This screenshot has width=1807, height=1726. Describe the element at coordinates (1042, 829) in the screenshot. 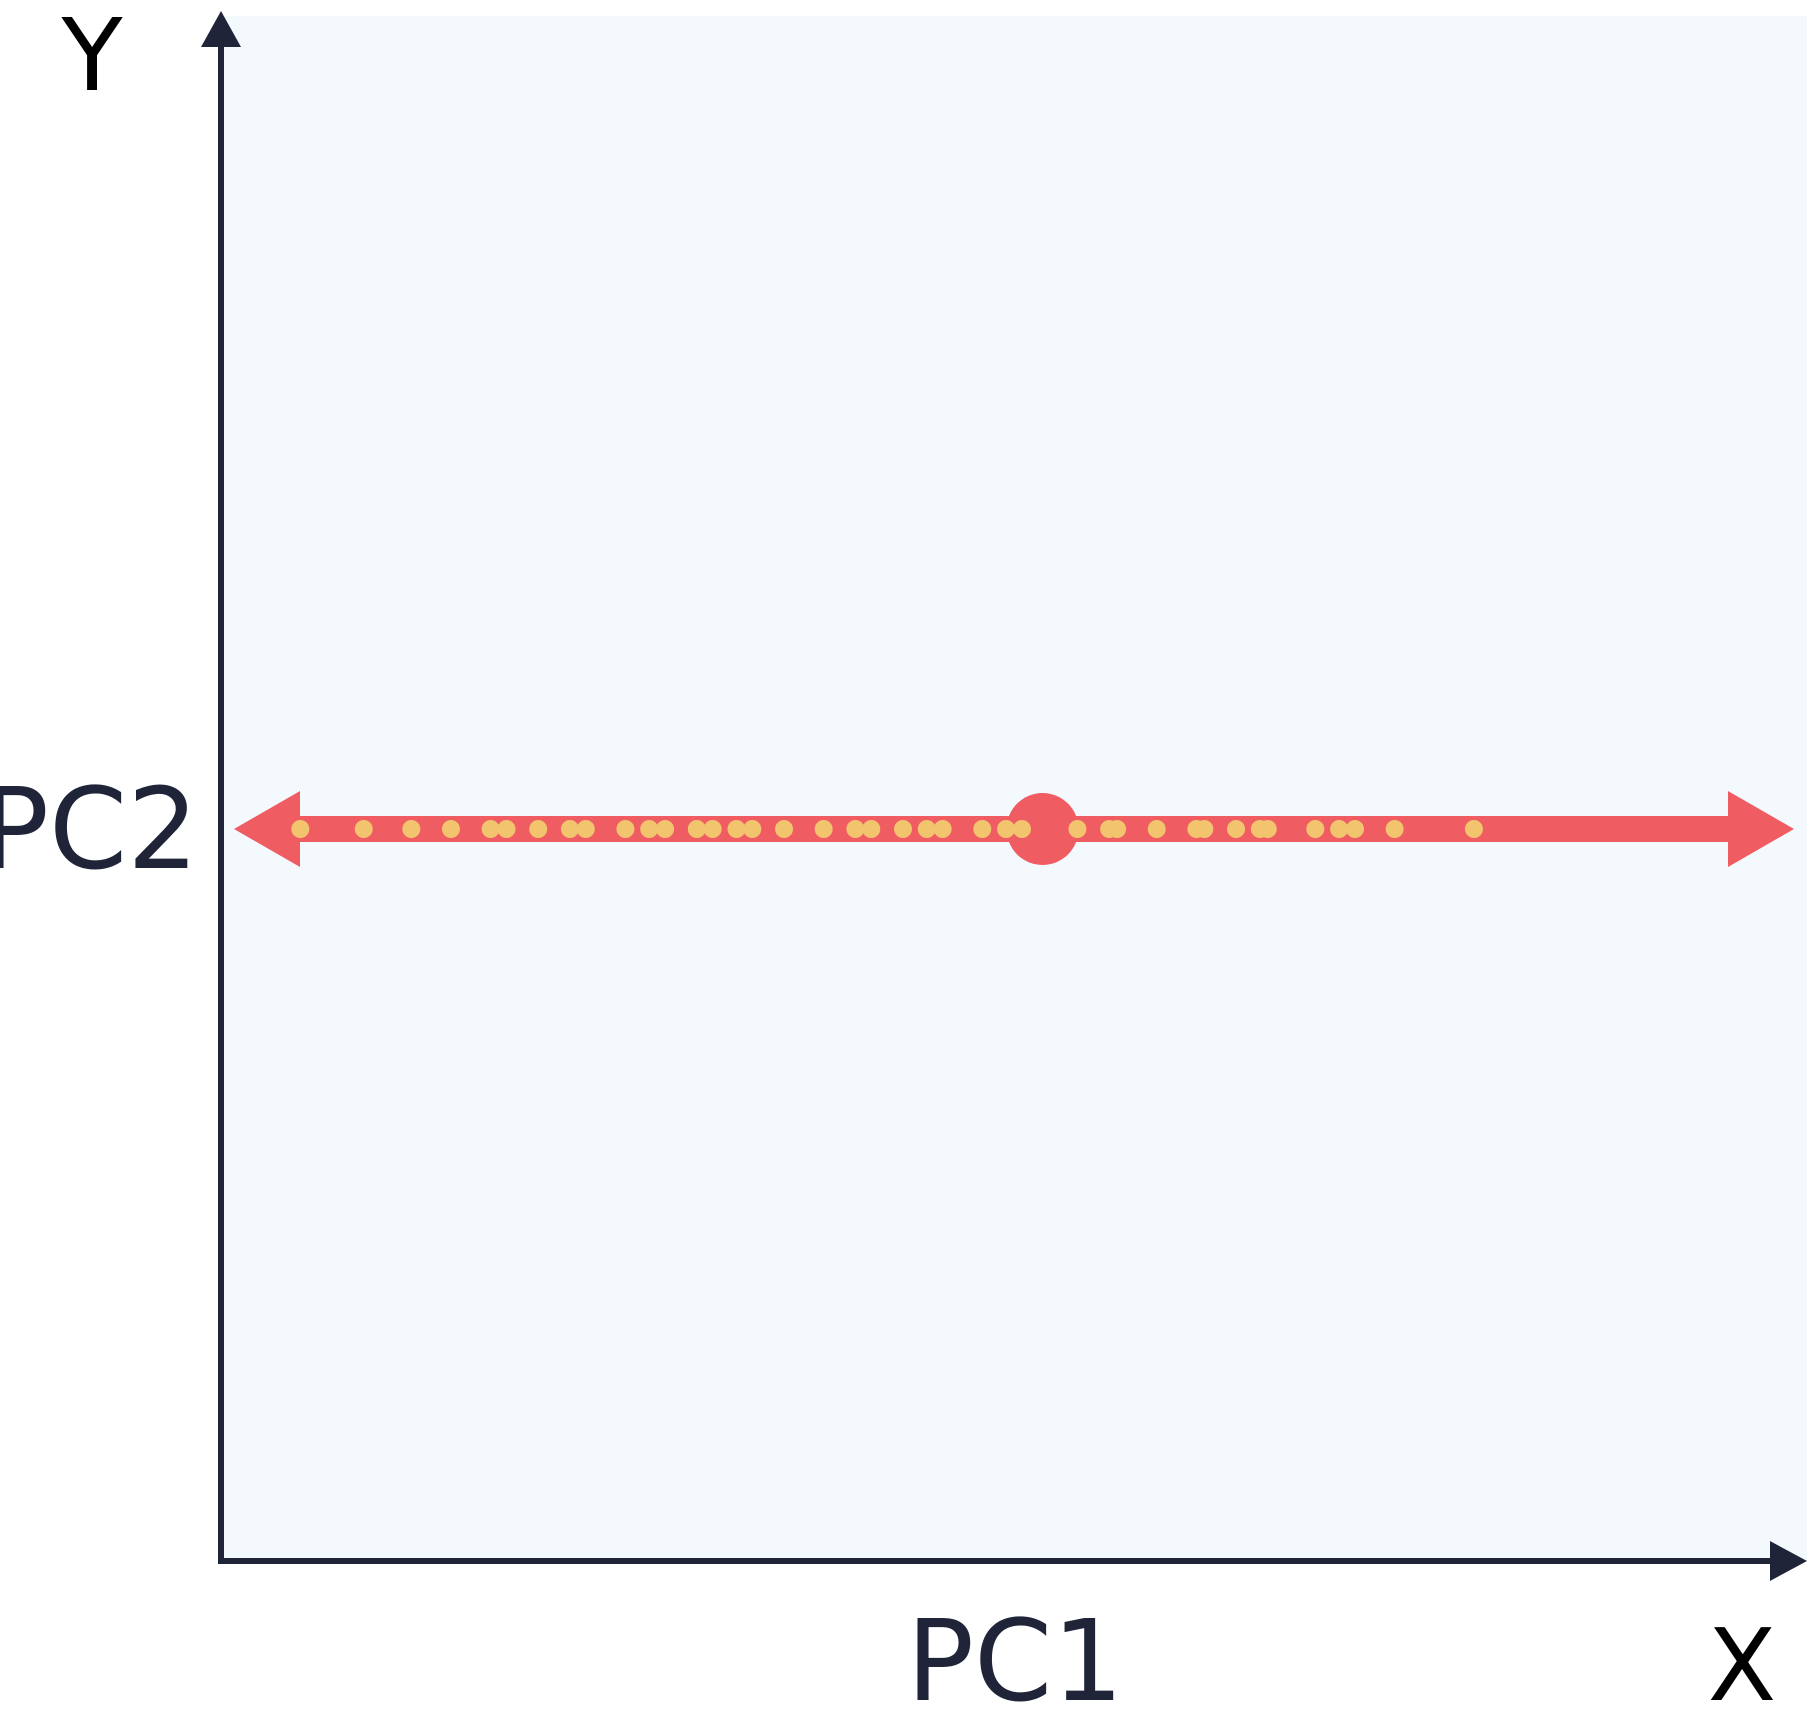

I see `mean-marker` at that location.